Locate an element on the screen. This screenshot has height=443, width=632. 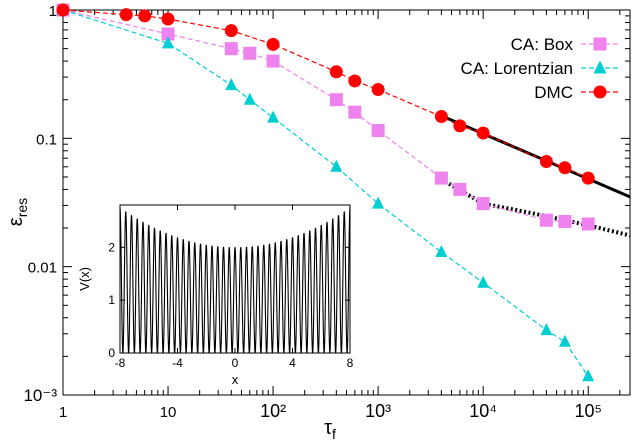
x-axis-label-sub: f is located at coordinates (334, 434).